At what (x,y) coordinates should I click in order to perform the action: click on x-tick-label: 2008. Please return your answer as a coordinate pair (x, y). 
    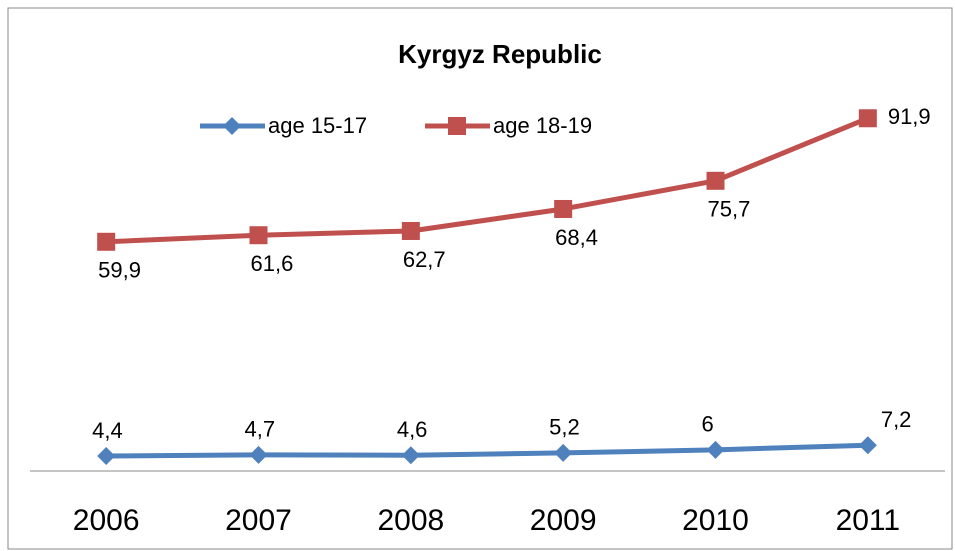
    Looking at the image, I should click on (410, 520).